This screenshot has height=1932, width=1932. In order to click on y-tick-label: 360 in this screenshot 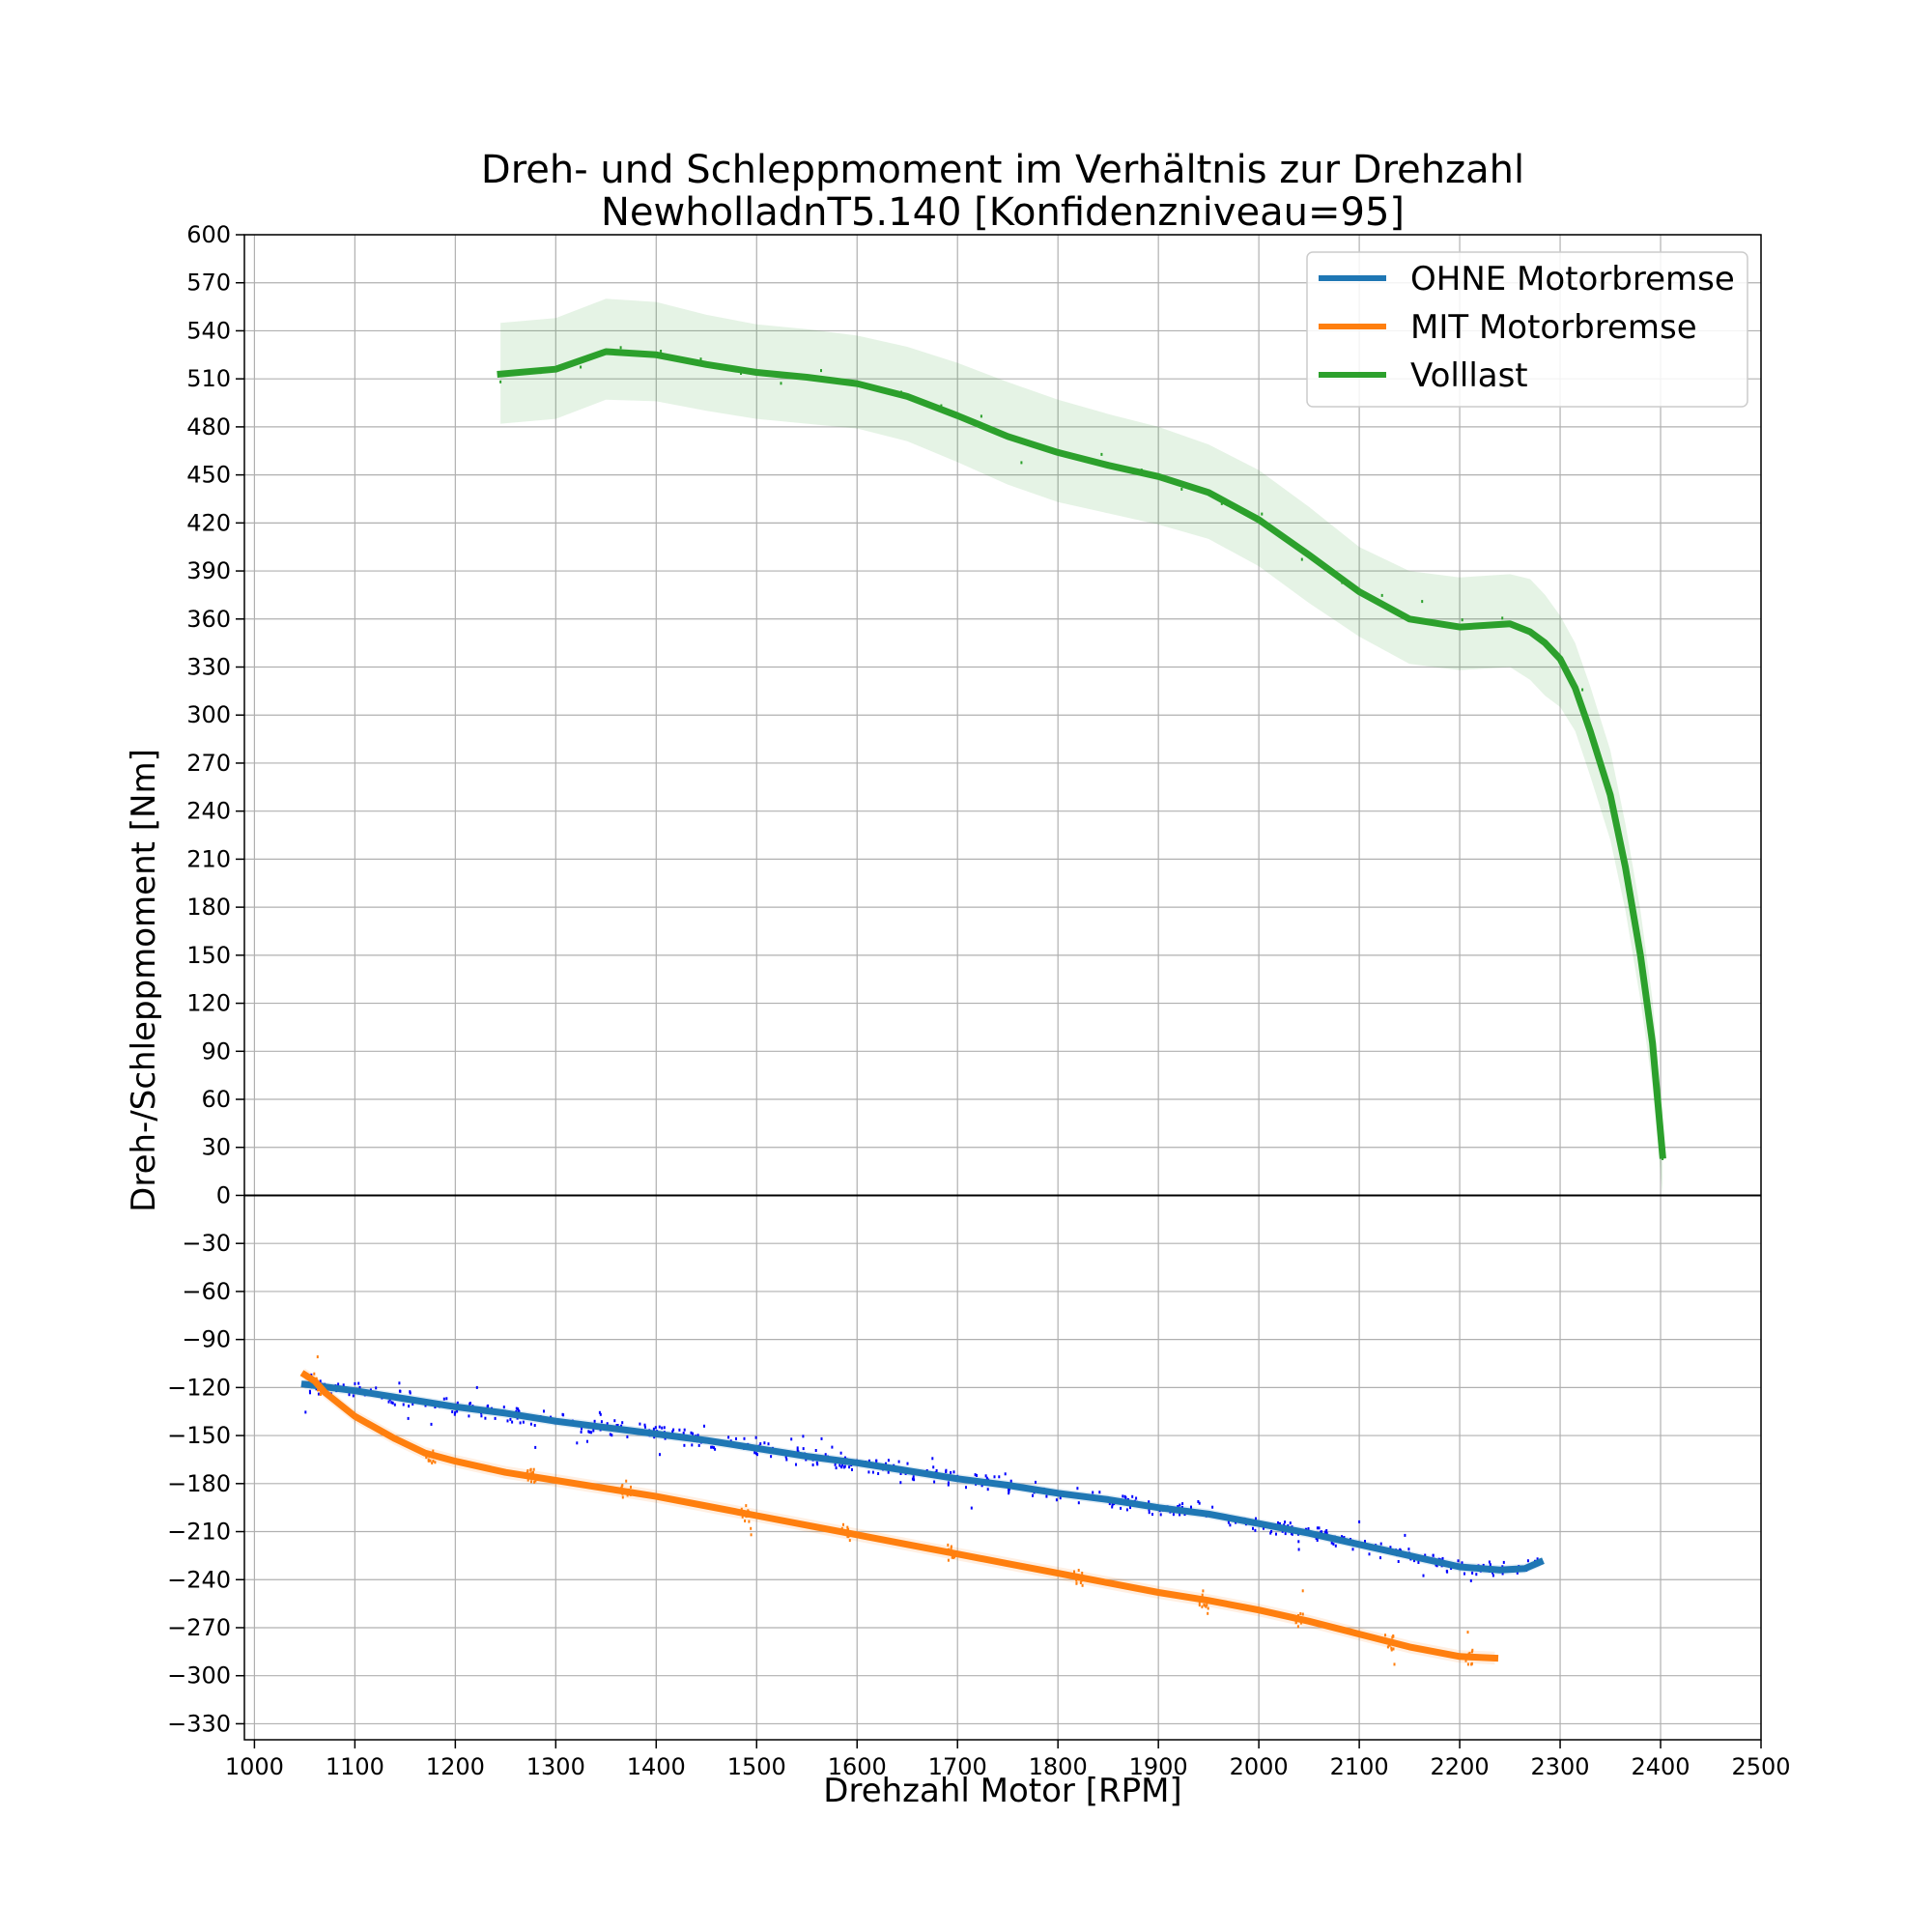, I will do `click(208, 619)`.